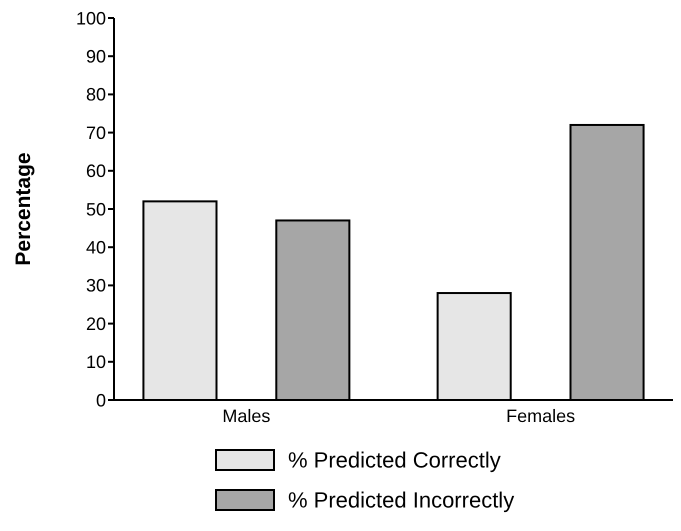 The height and width of the screenshot is (531, 681). What do you see at coordinates (541, 416) in the screenshot?
I see `x-tick-label: Females` at bounding box center [541, 416].